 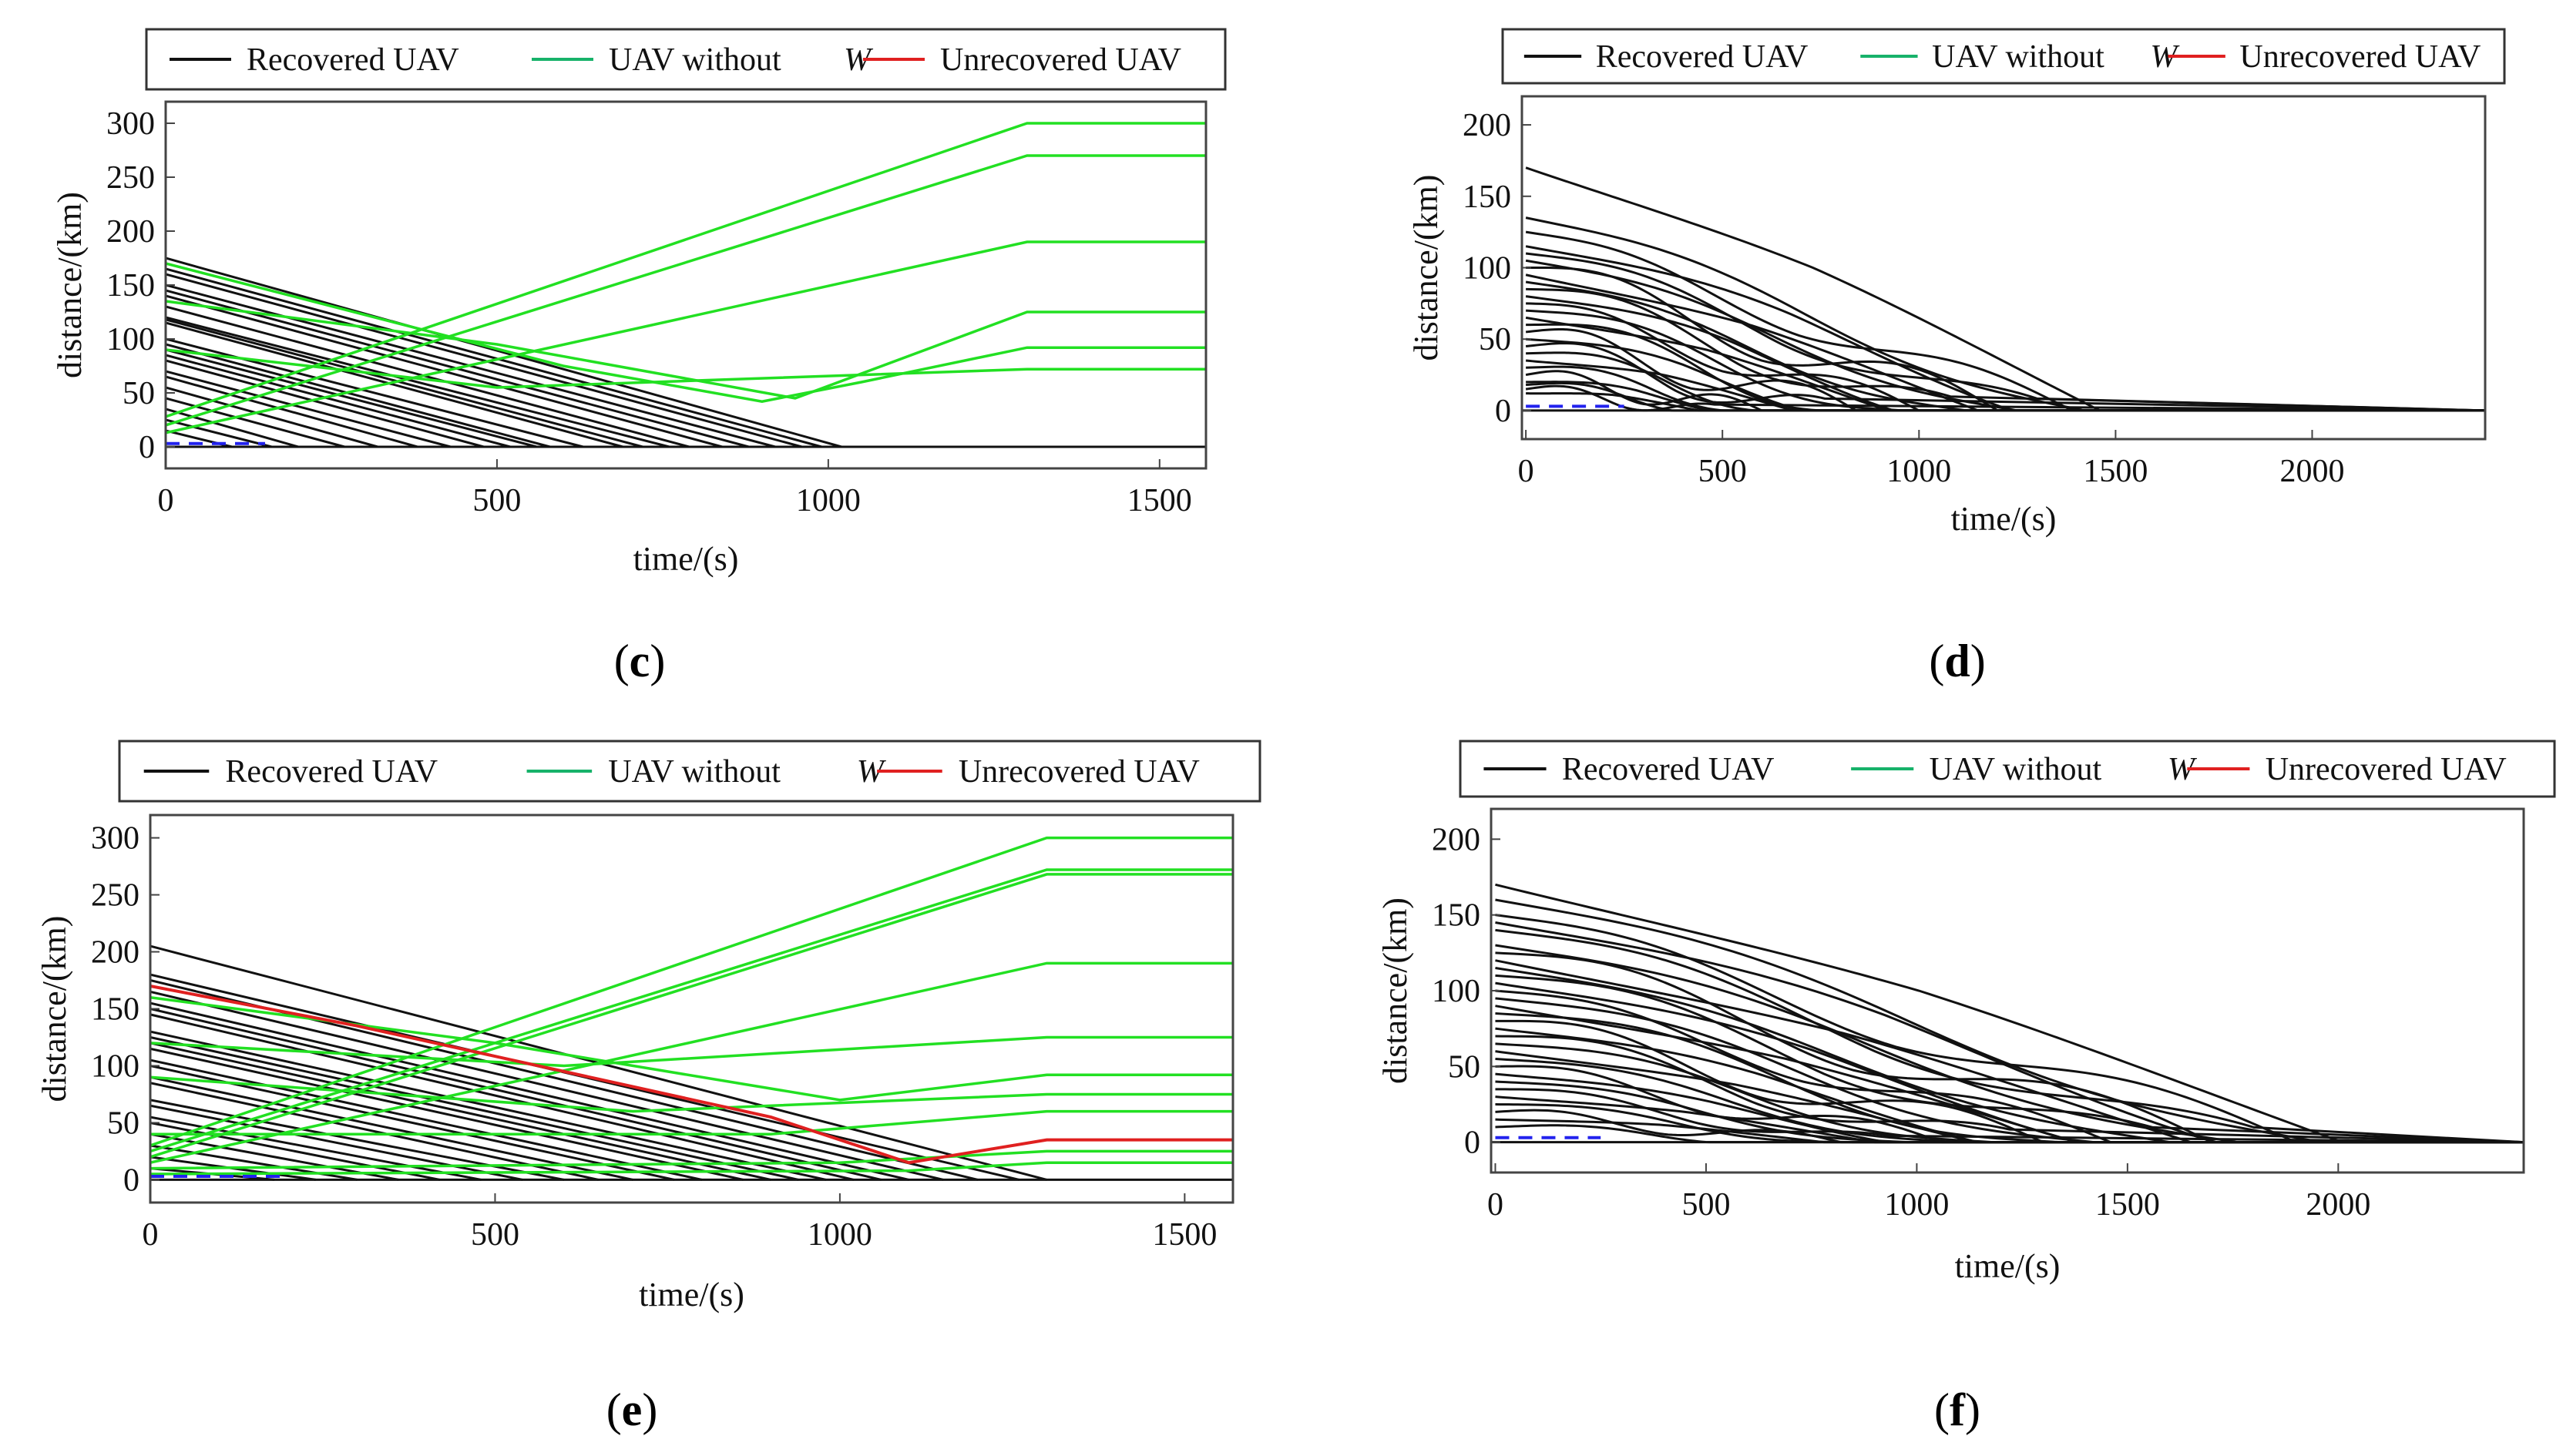 I want to click on y-tick-label: 250, so click(x=115, y=896).